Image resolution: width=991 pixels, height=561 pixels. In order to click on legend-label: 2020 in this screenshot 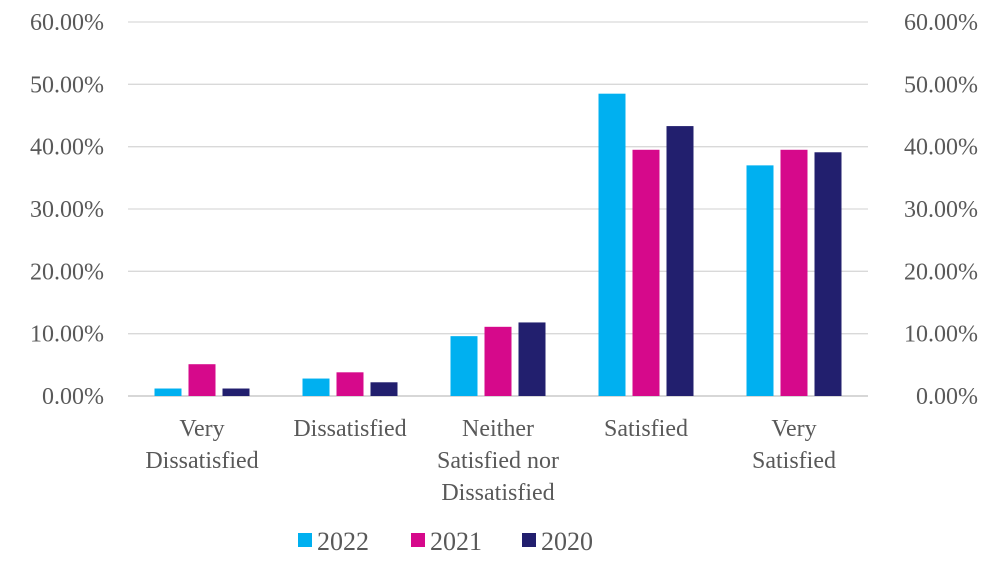, I will do `click(567, 541)`.